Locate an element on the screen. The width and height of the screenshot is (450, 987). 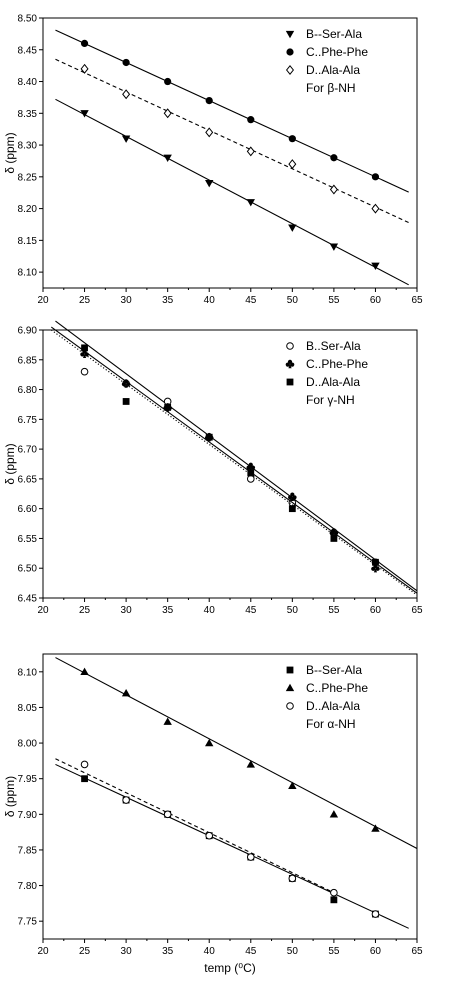
legend: B--Ser-Ala C..Phe-Phe D..Ala-Ala For β-NH is located at coordinates (326, 61).